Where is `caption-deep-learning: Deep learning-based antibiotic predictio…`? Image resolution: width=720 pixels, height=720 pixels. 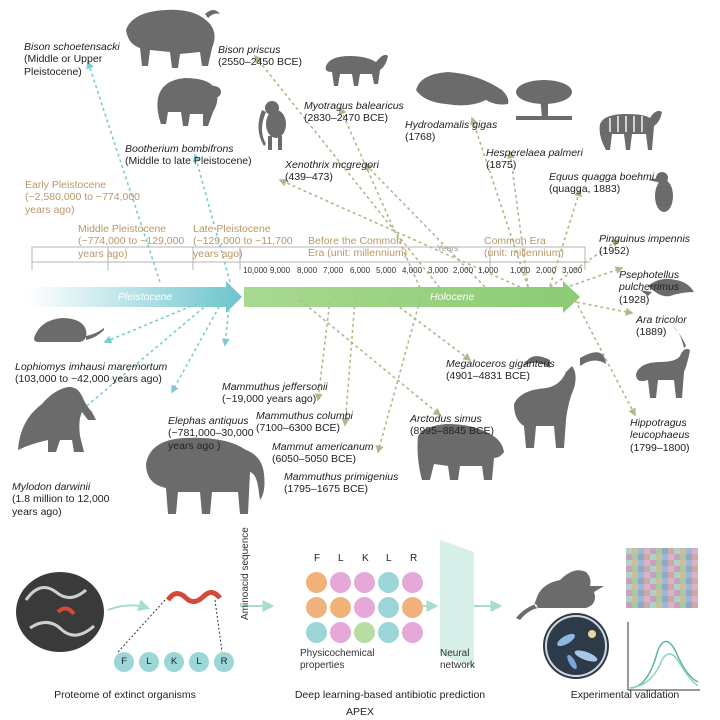
caption-deep-learning: Deep learning-based antibiotic predictio… is located at coordinates (390, 695).